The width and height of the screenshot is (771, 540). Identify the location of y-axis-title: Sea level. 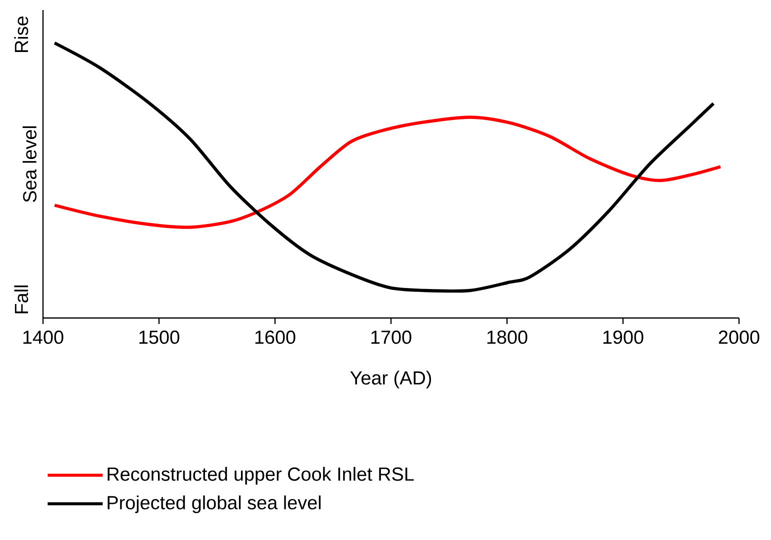
(29, 164).